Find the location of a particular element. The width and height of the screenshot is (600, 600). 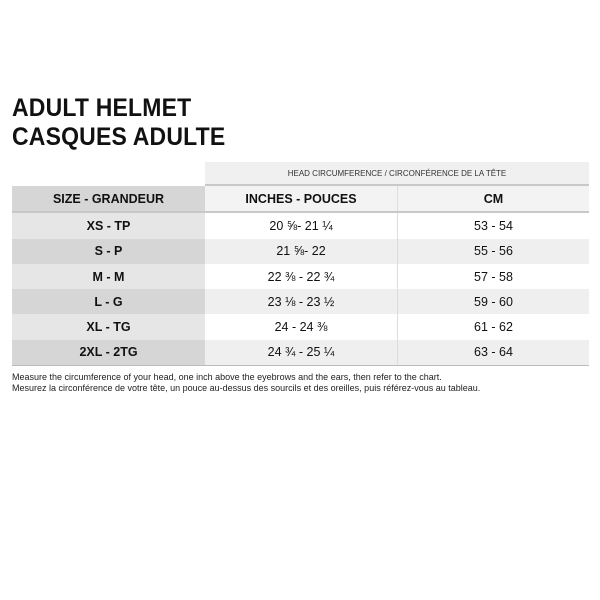

table-row: 2XL - 2TG 24 ¾ - 25 ¼ 63 - 64 is located at coordinates (300, 352).